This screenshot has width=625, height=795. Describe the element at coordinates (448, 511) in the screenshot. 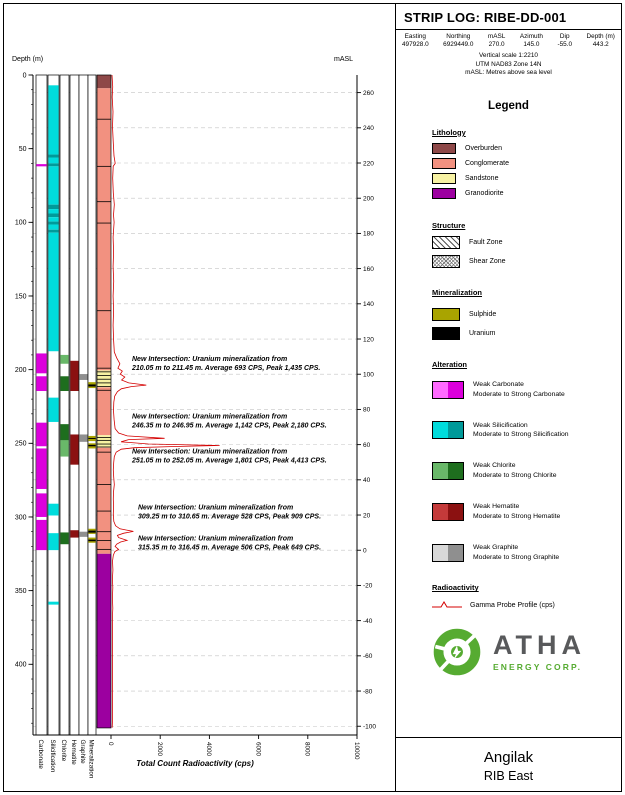

I see `hematite-swatch` at that location.